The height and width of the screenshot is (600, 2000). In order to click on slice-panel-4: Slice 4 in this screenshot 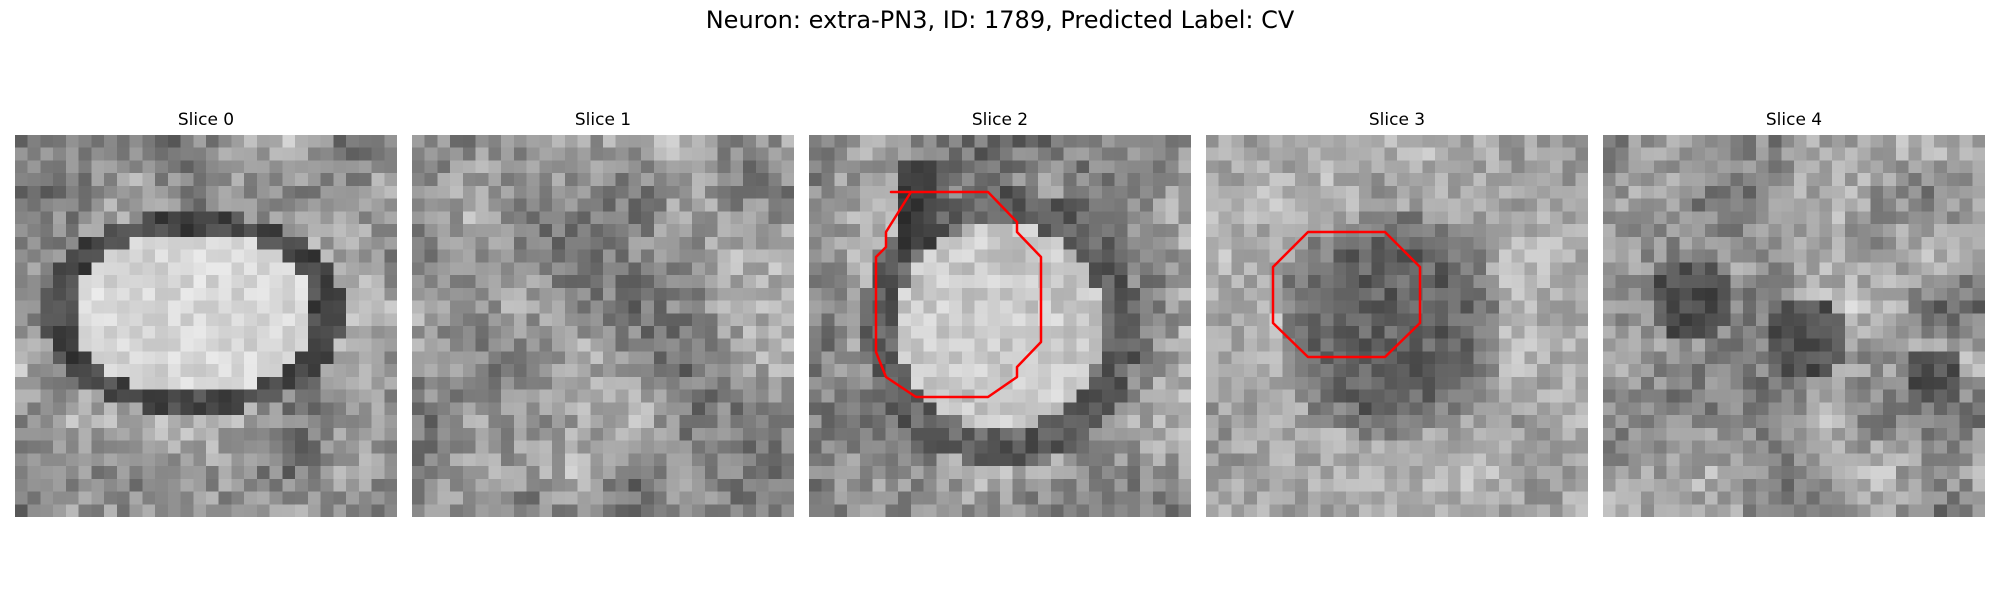, I will do `click(1794, 312)`.